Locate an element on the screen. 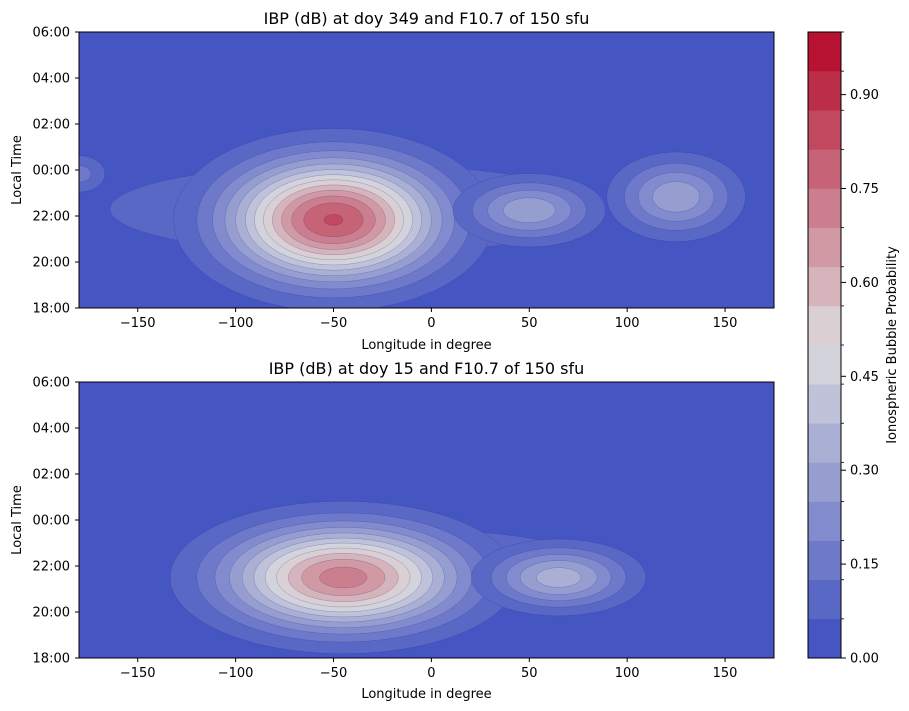 This screenshot has width=909, height=711. colorbar-tick-label: 0.45 is located at coordinates (864, 377).